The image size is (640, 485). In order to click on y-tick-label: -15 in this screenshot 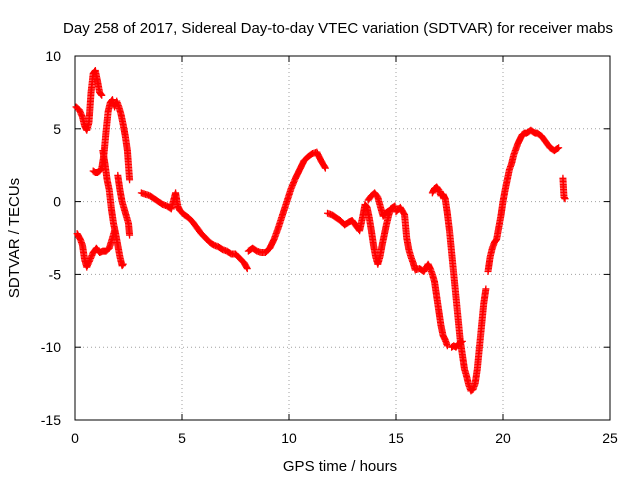, I will do `click(51, 420)`.